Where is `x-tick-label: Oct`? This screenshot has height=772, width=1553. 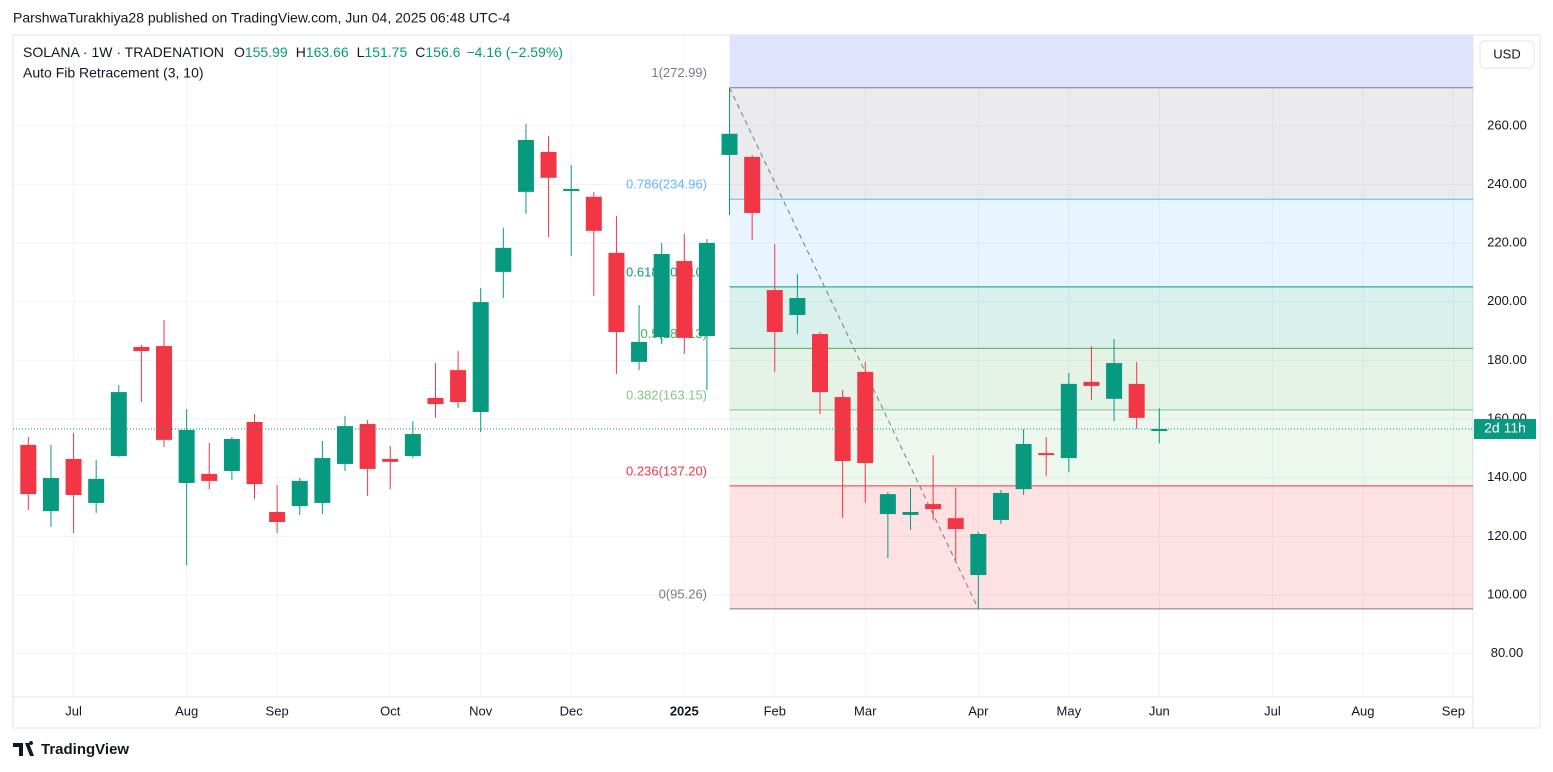 x-tick-label: Oct is located at coordinates (390, 710).